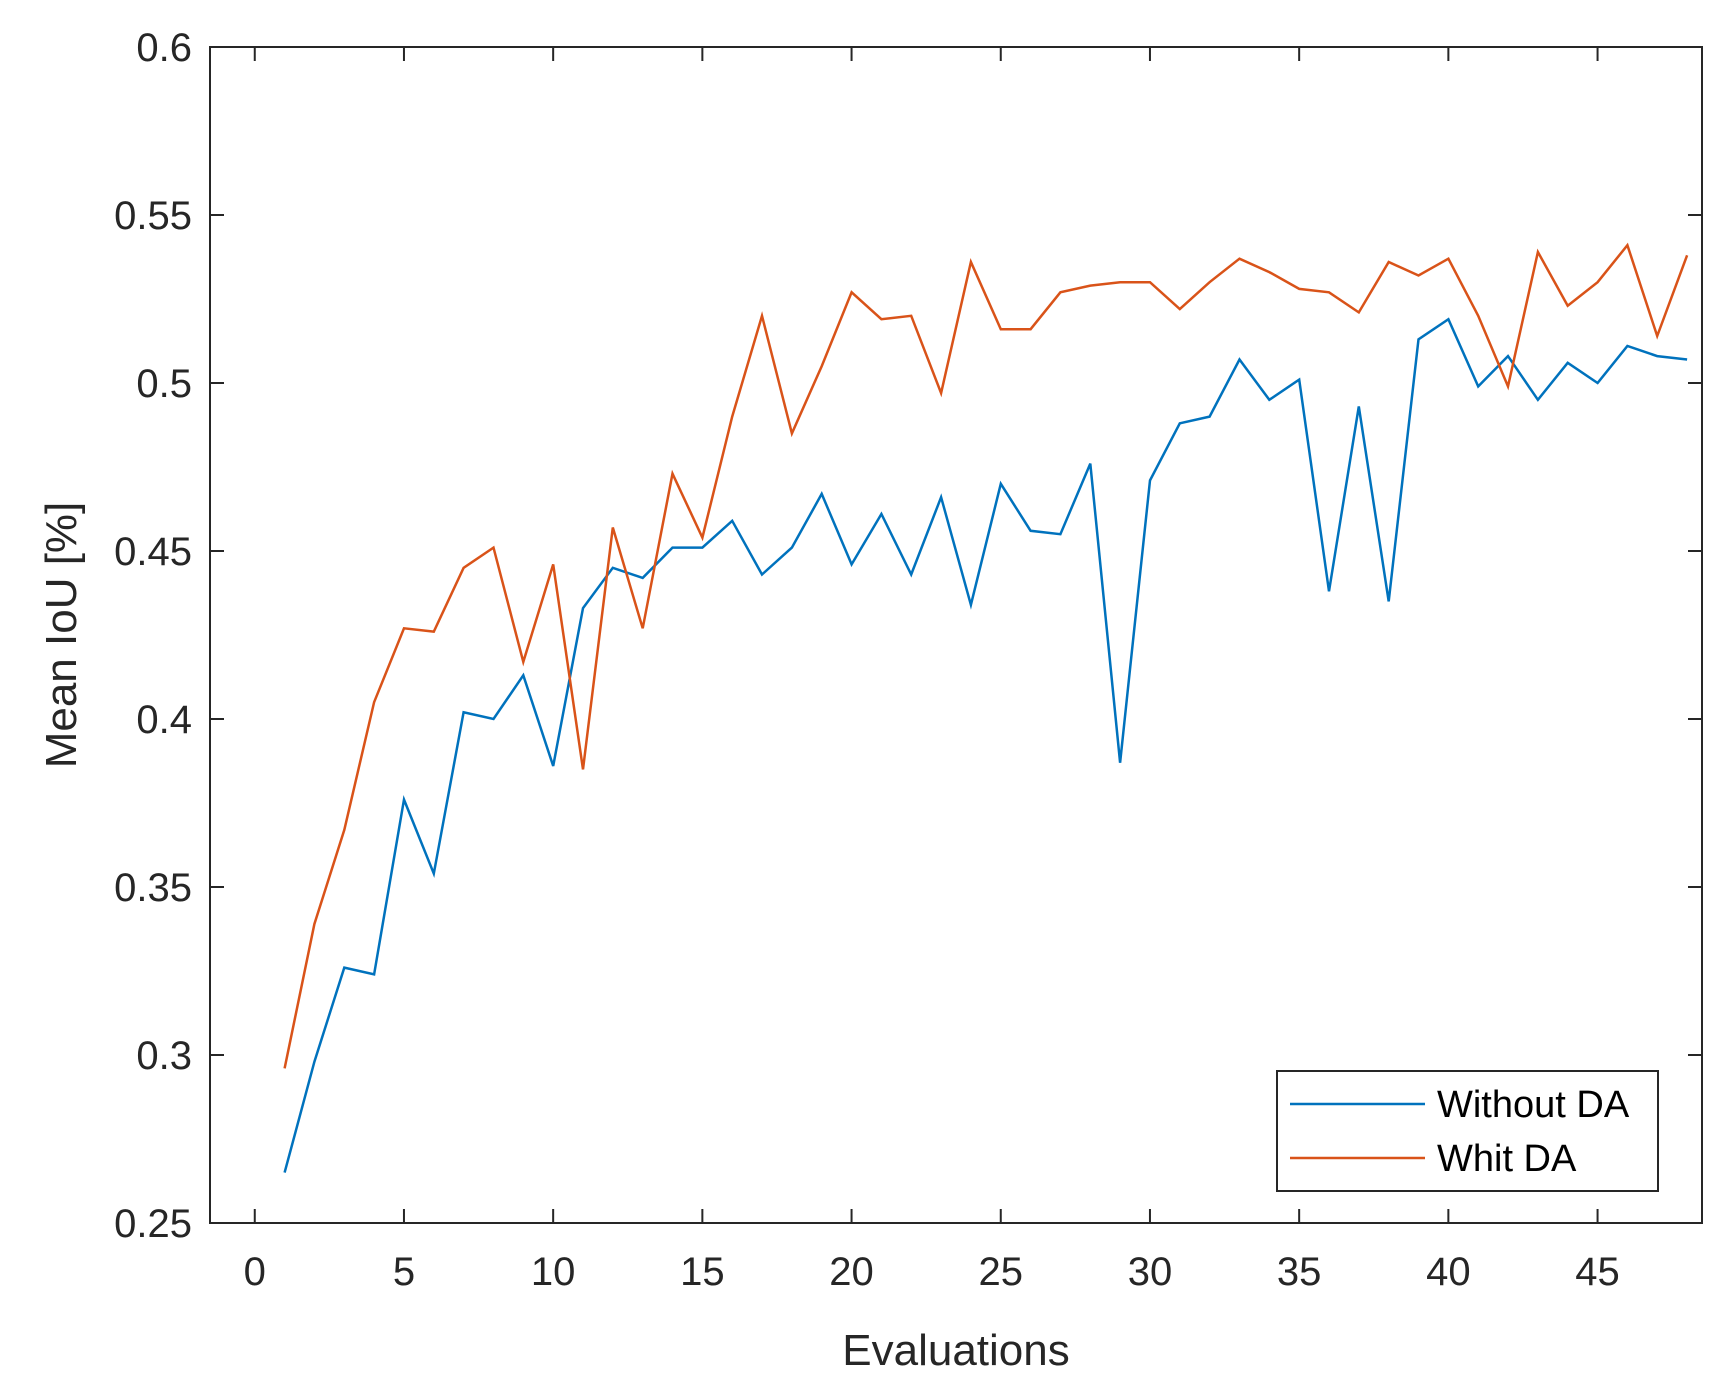 The width and height of the screenshot is (1724, 1379). Describe the element at coordinates (1150, 1272) in the screenshot. I see `x-tick-label: 30` at that location.